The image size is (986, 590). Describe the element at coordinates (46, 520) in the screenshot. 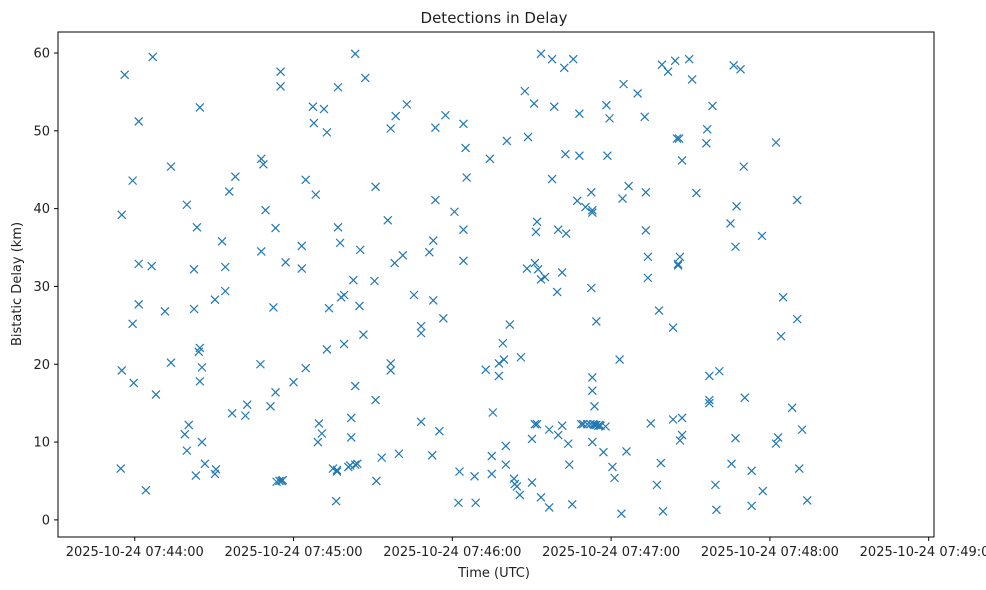

I see `y-tick-label: 0` at that location.